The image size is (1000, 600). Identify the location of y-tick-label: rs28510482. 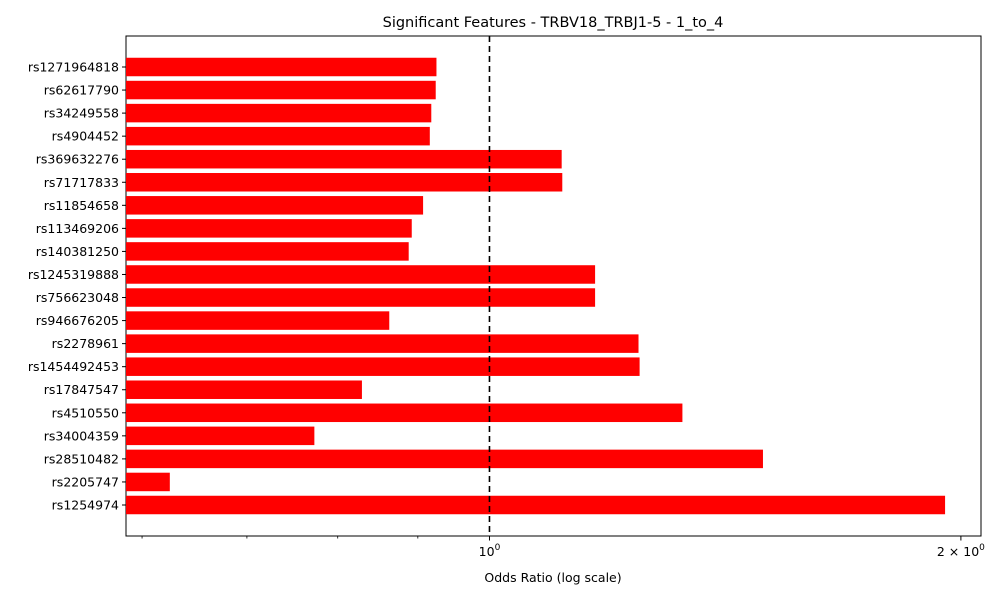
(81, 458).